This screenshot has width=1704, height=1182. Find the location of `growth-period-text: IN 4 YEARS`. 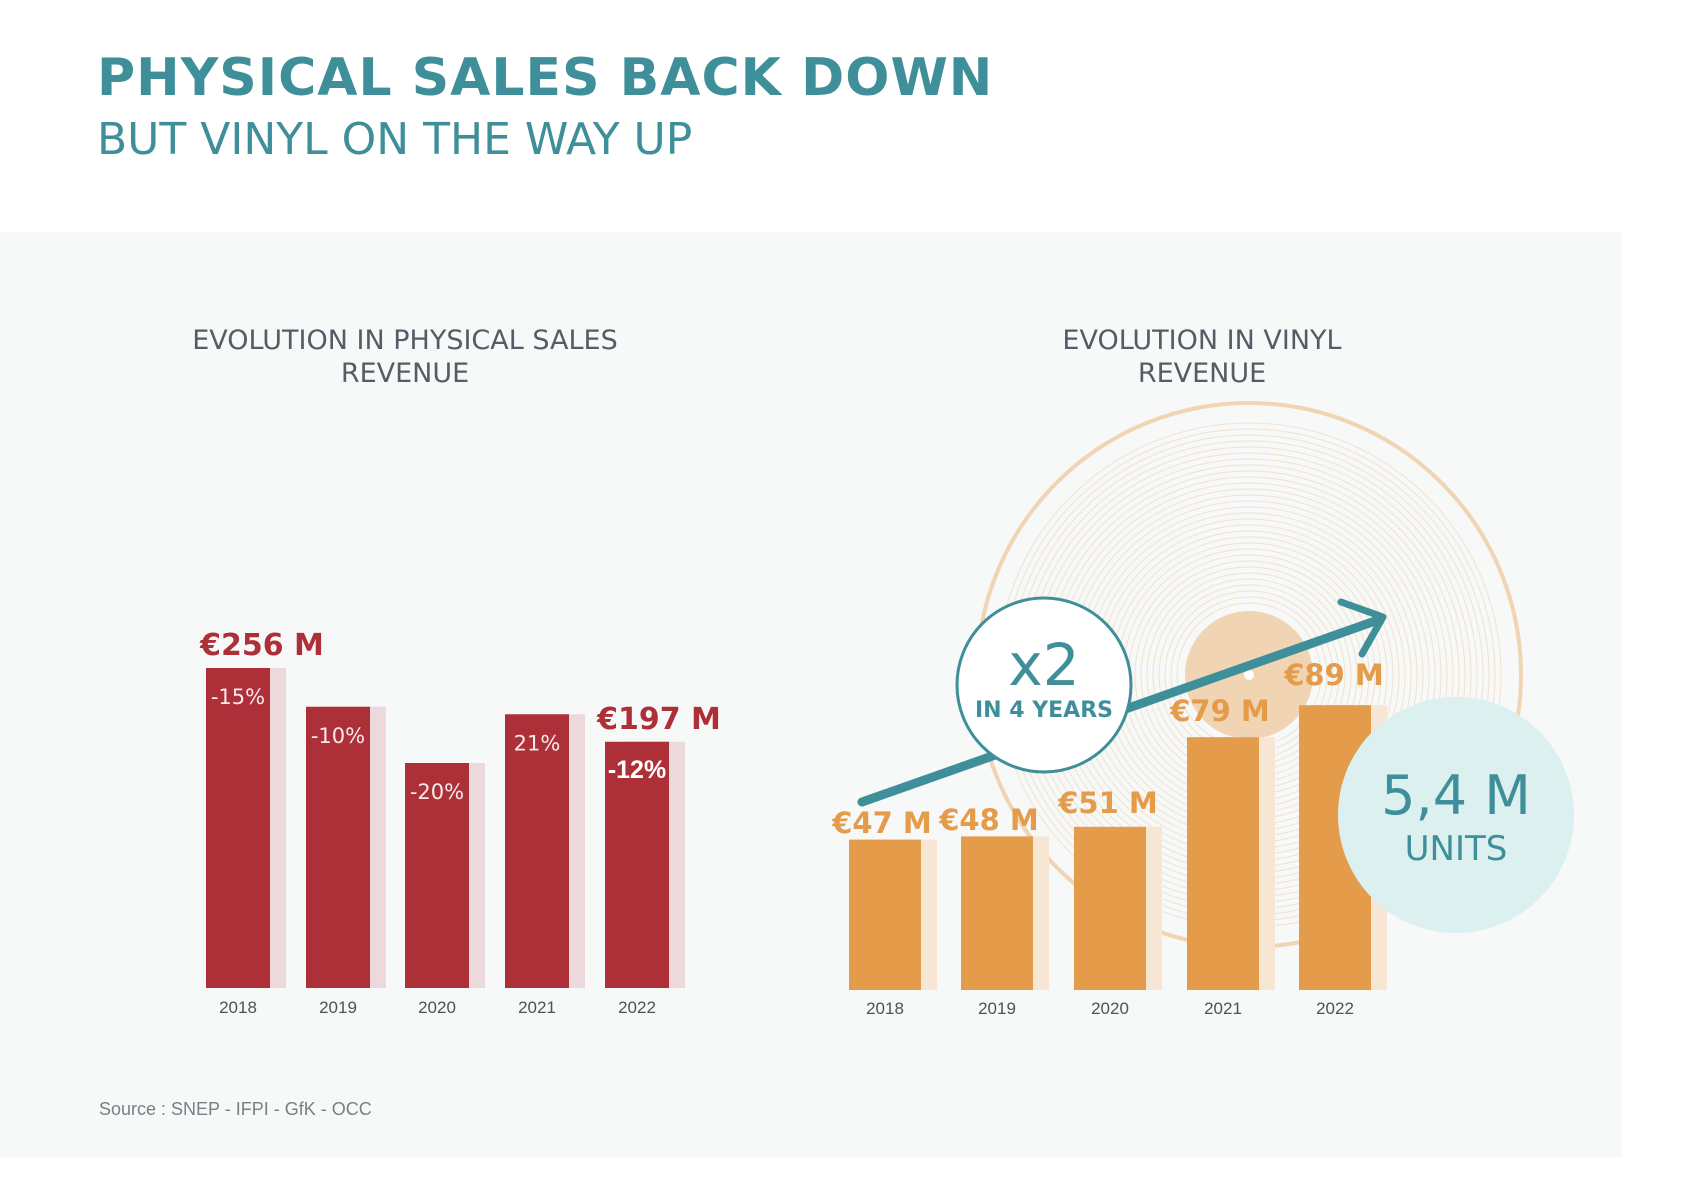

growth-period-text: IN 4 YEARS is located at coordinates (1044, 710).